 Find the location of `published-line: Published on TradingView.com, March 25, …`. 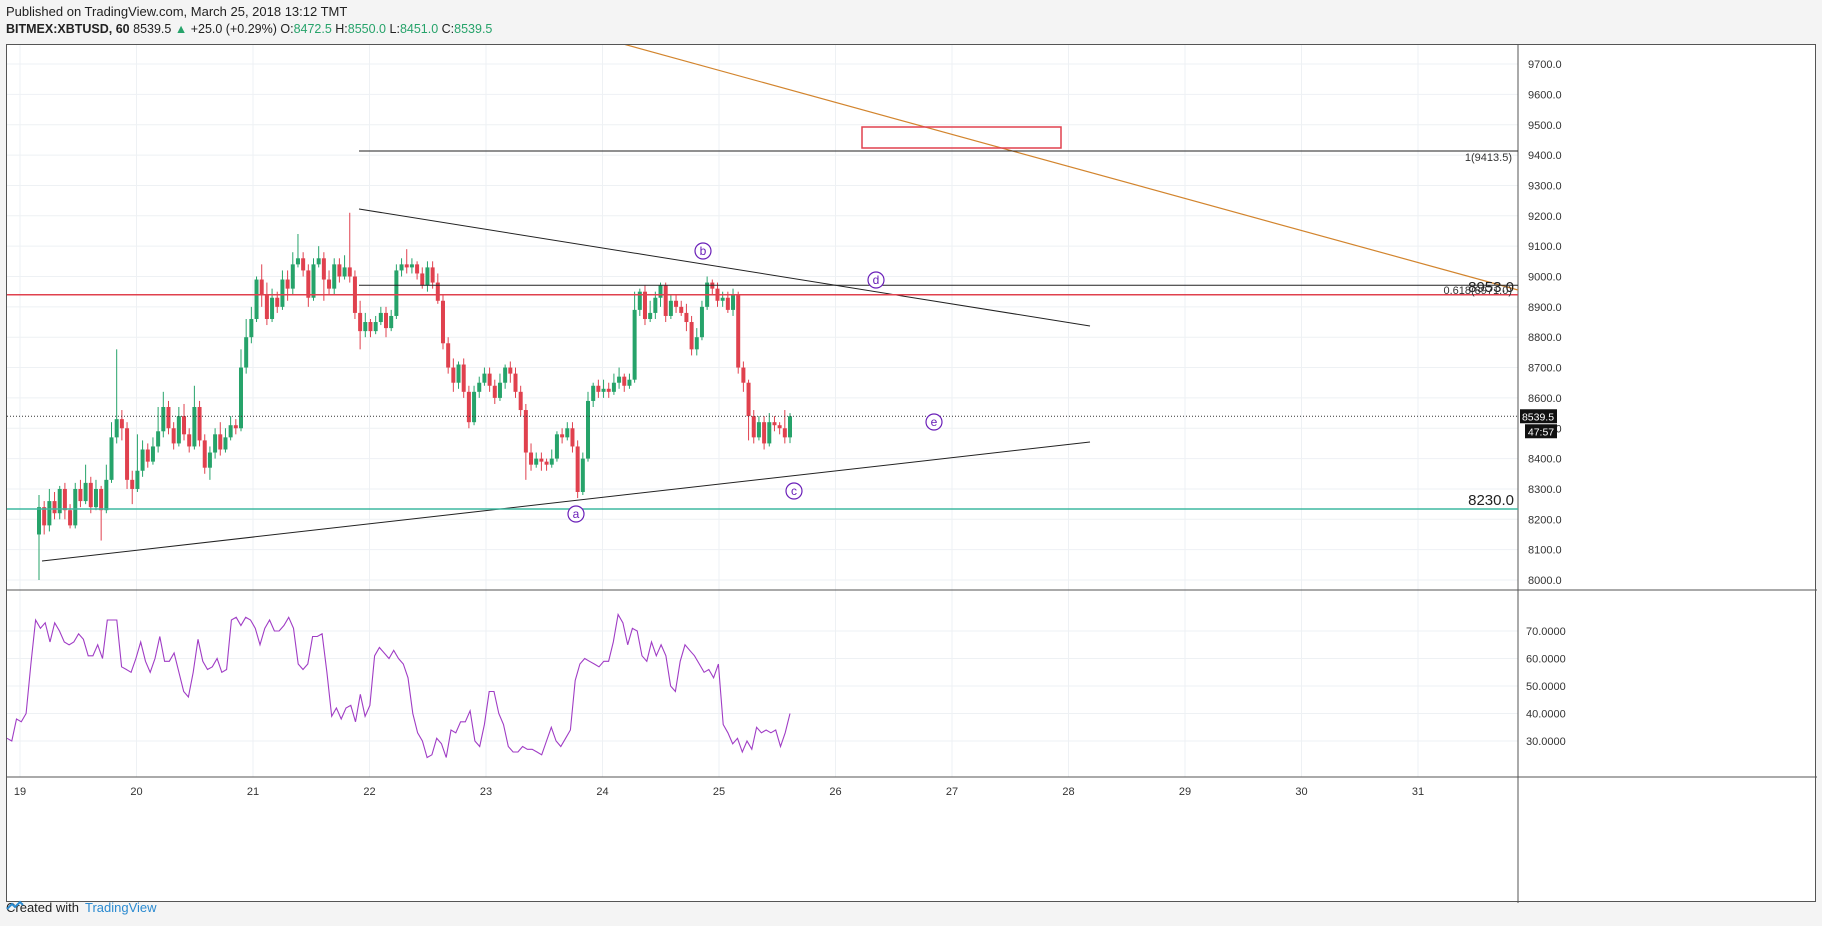

published-line: Published on TradingView.com, March 25, … is located at coordinates (177, 11).